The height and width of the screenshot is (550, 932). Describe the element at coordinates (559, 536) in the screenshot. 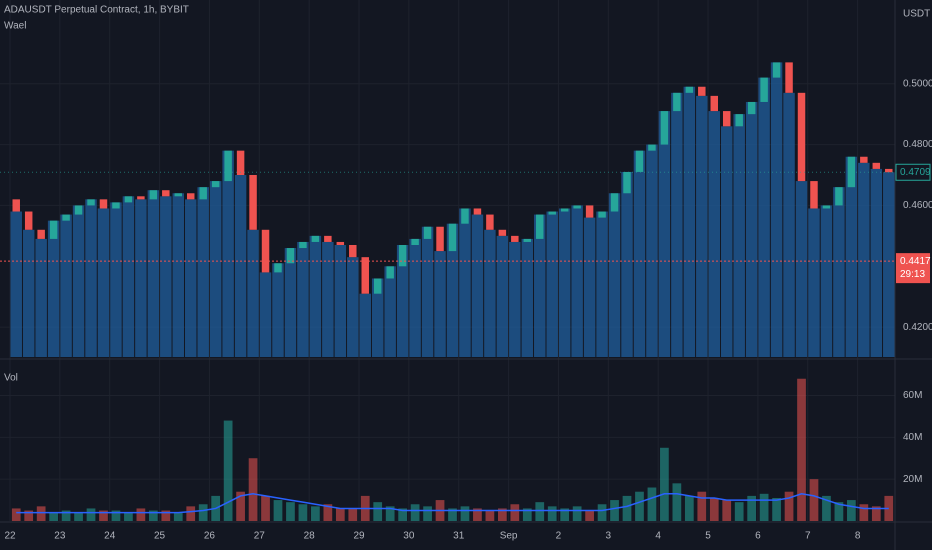

I see `x-tick-label: 2` at that location.